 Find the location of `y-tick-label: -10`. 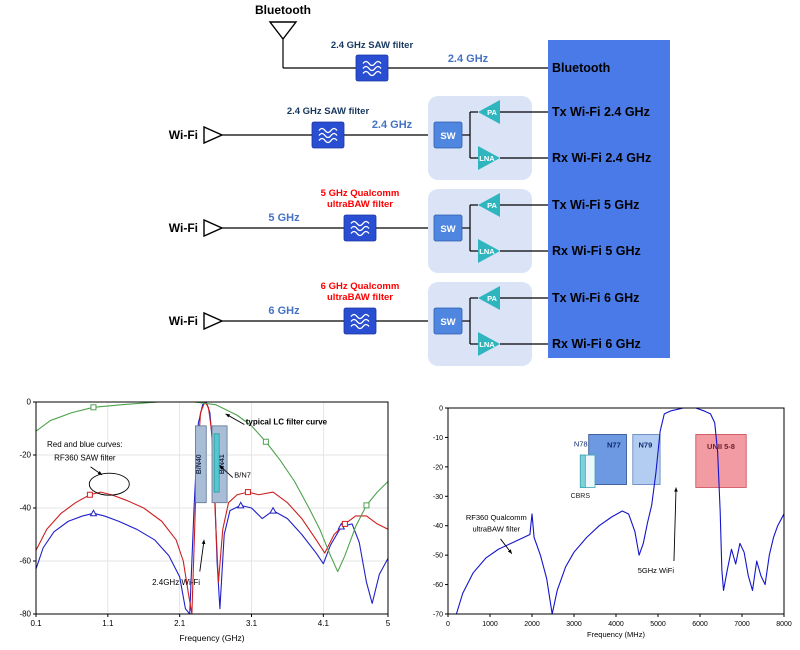

y-tick-label: -10 is located at coordinates (438, 438).